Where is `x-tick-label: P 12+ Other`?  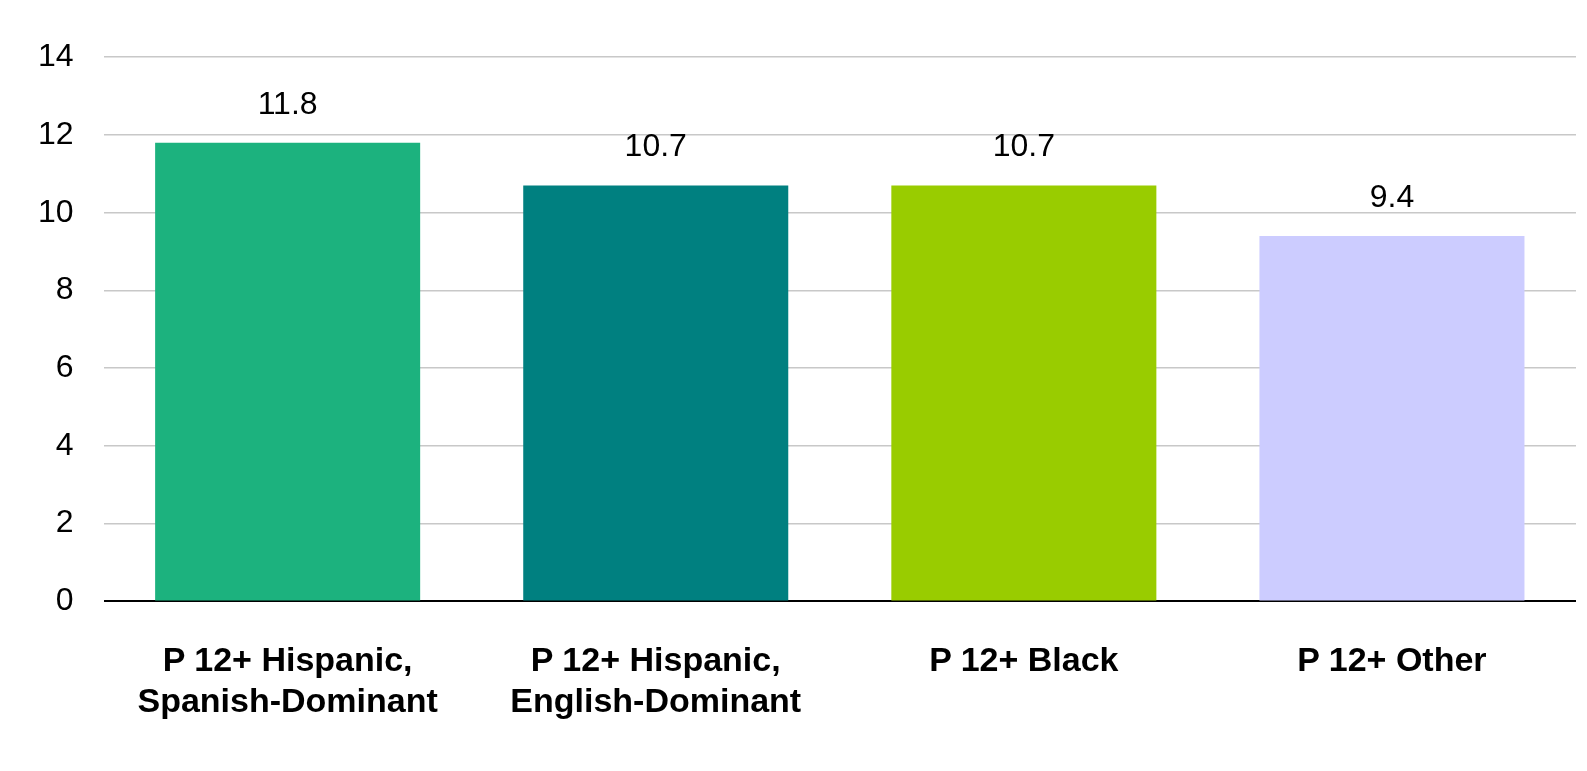
x-tick-label: P 12+ Other is located at coordinates (1392, 659).